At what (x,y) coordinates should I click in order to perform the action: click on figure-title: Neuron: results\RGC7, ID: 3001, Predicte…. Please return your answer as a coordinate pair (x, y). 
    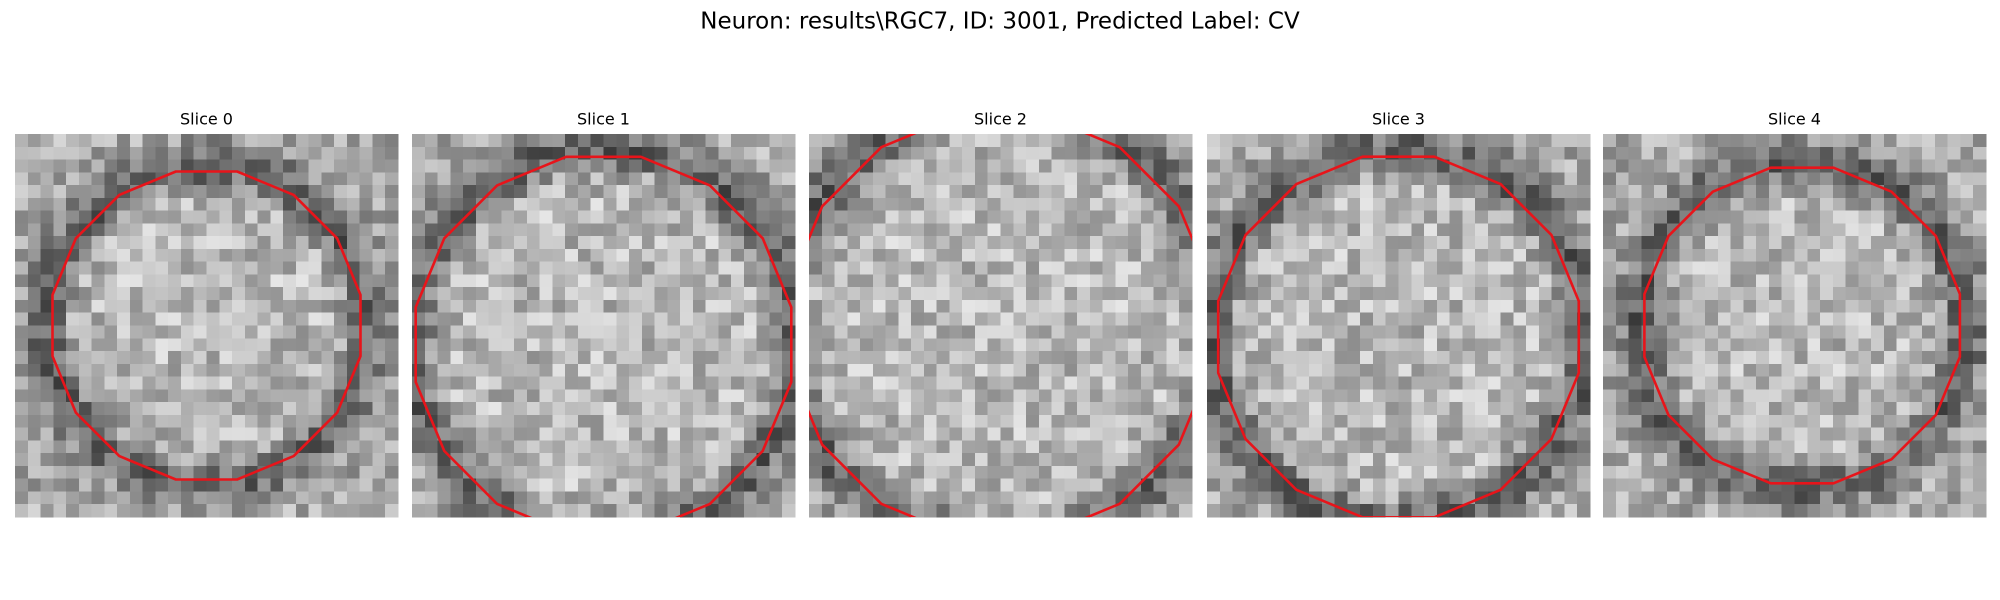
    Looking at the image, I should click on (1000, 22).